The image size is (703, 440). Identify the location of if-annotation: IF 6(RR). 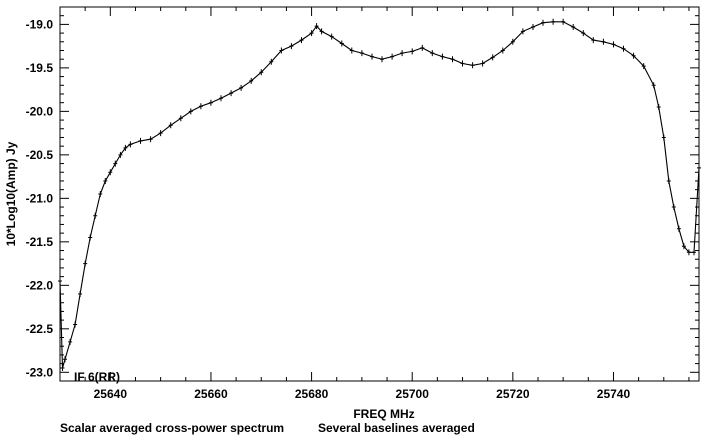
(97, 377).